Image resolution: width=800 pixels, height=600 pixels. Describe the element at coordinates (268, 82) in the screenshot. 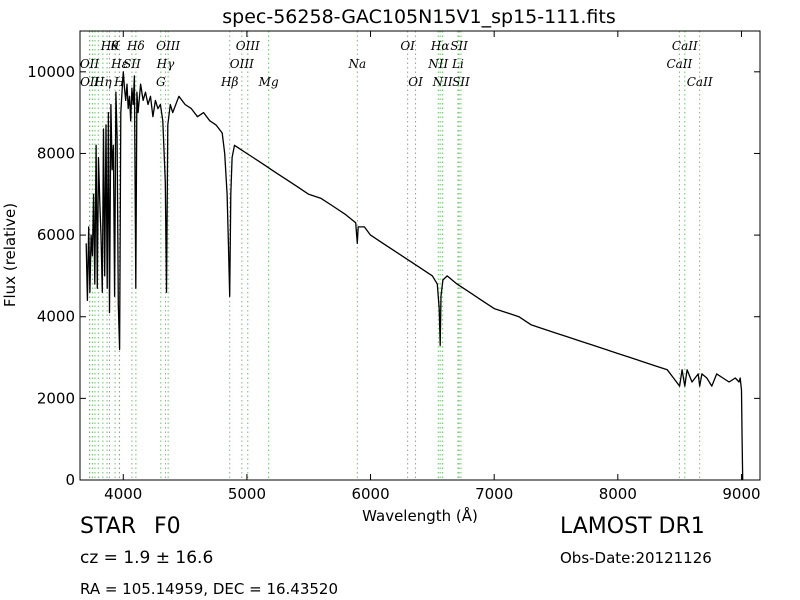

I see `line-label: Mg` at that location.